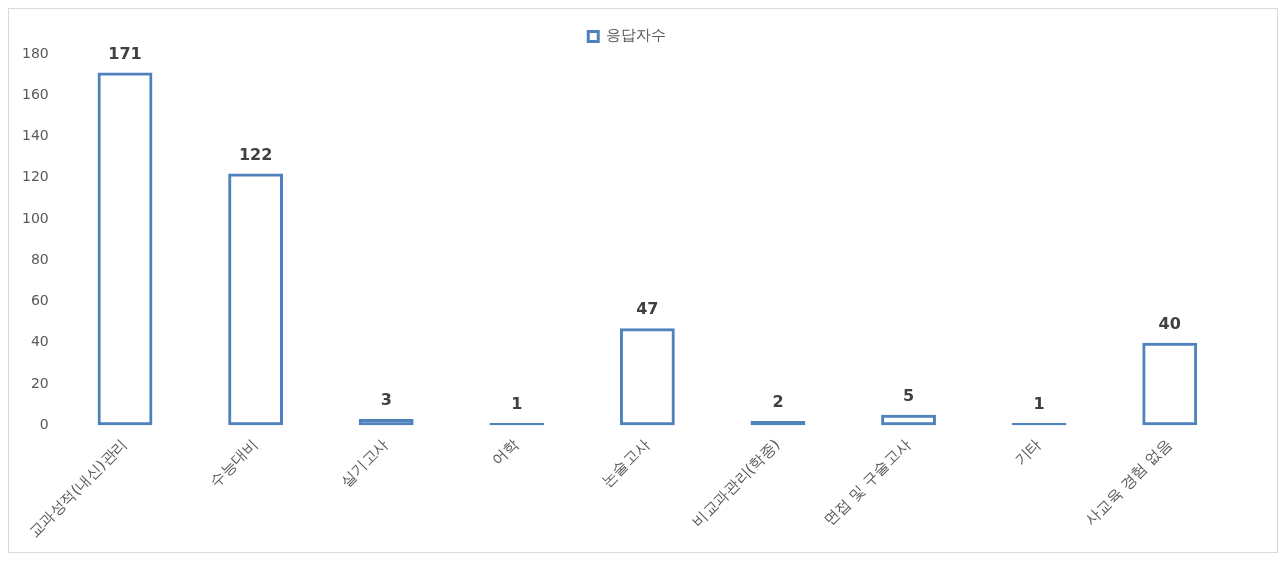  What do you see at coordinates (1027, 452) in the screenshot?
I see `x-tick-label: 기타` at bounding box center [1027, 452].